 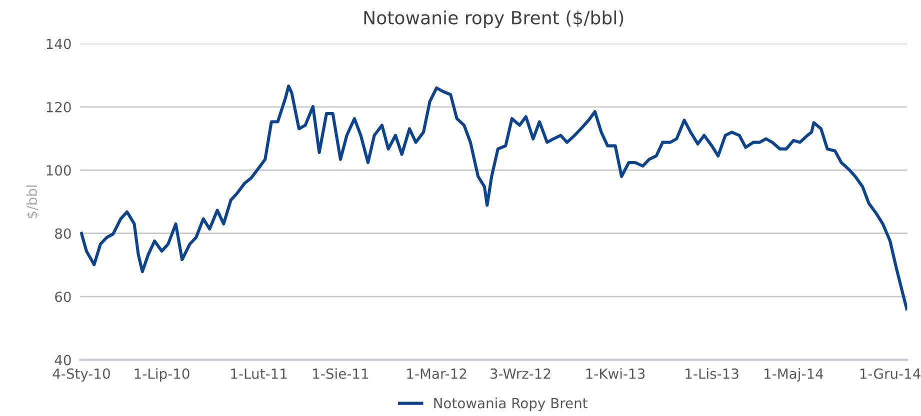 I want to click on x-tick-label: 1-Sie-11, so click(x=340, y=373).